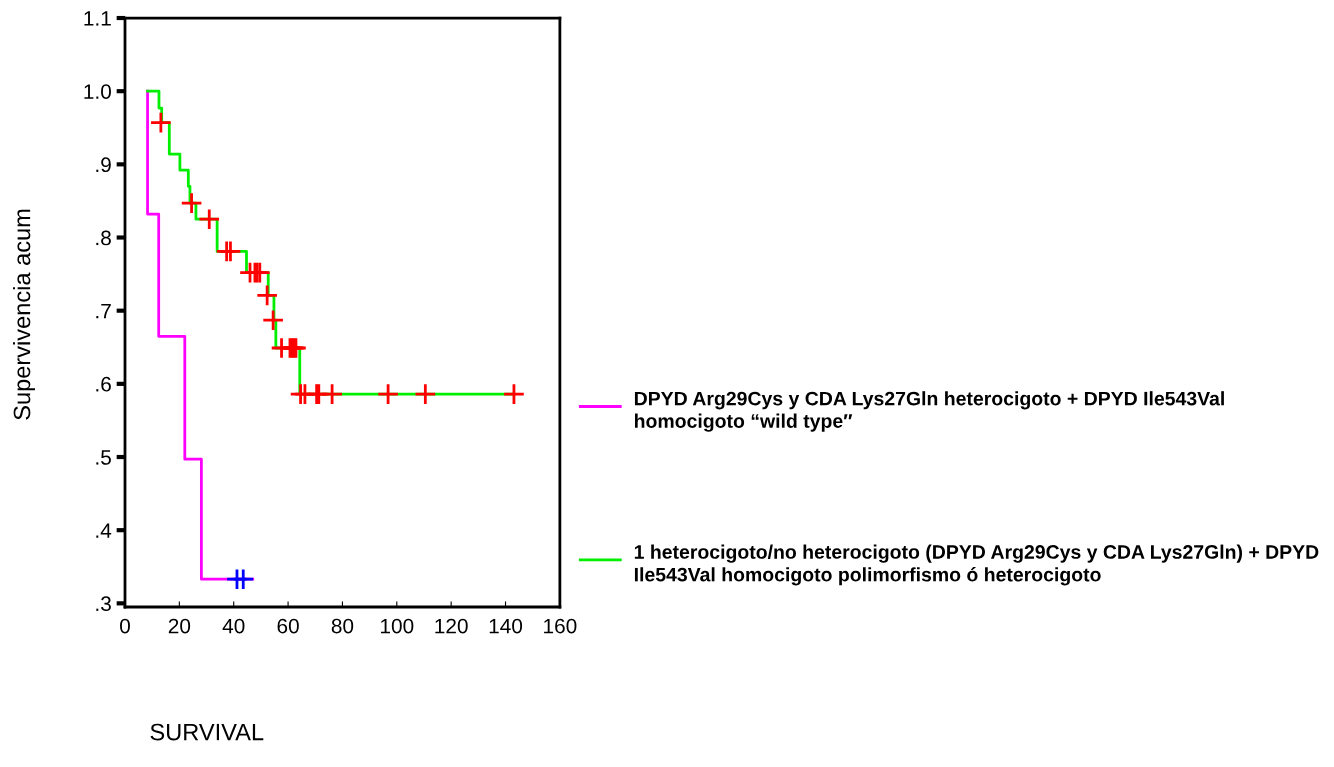  What do you see at coordinates (451, 626) in the screenshot?
I see `x-tick-label: 120` at bounding box center [451, 626].